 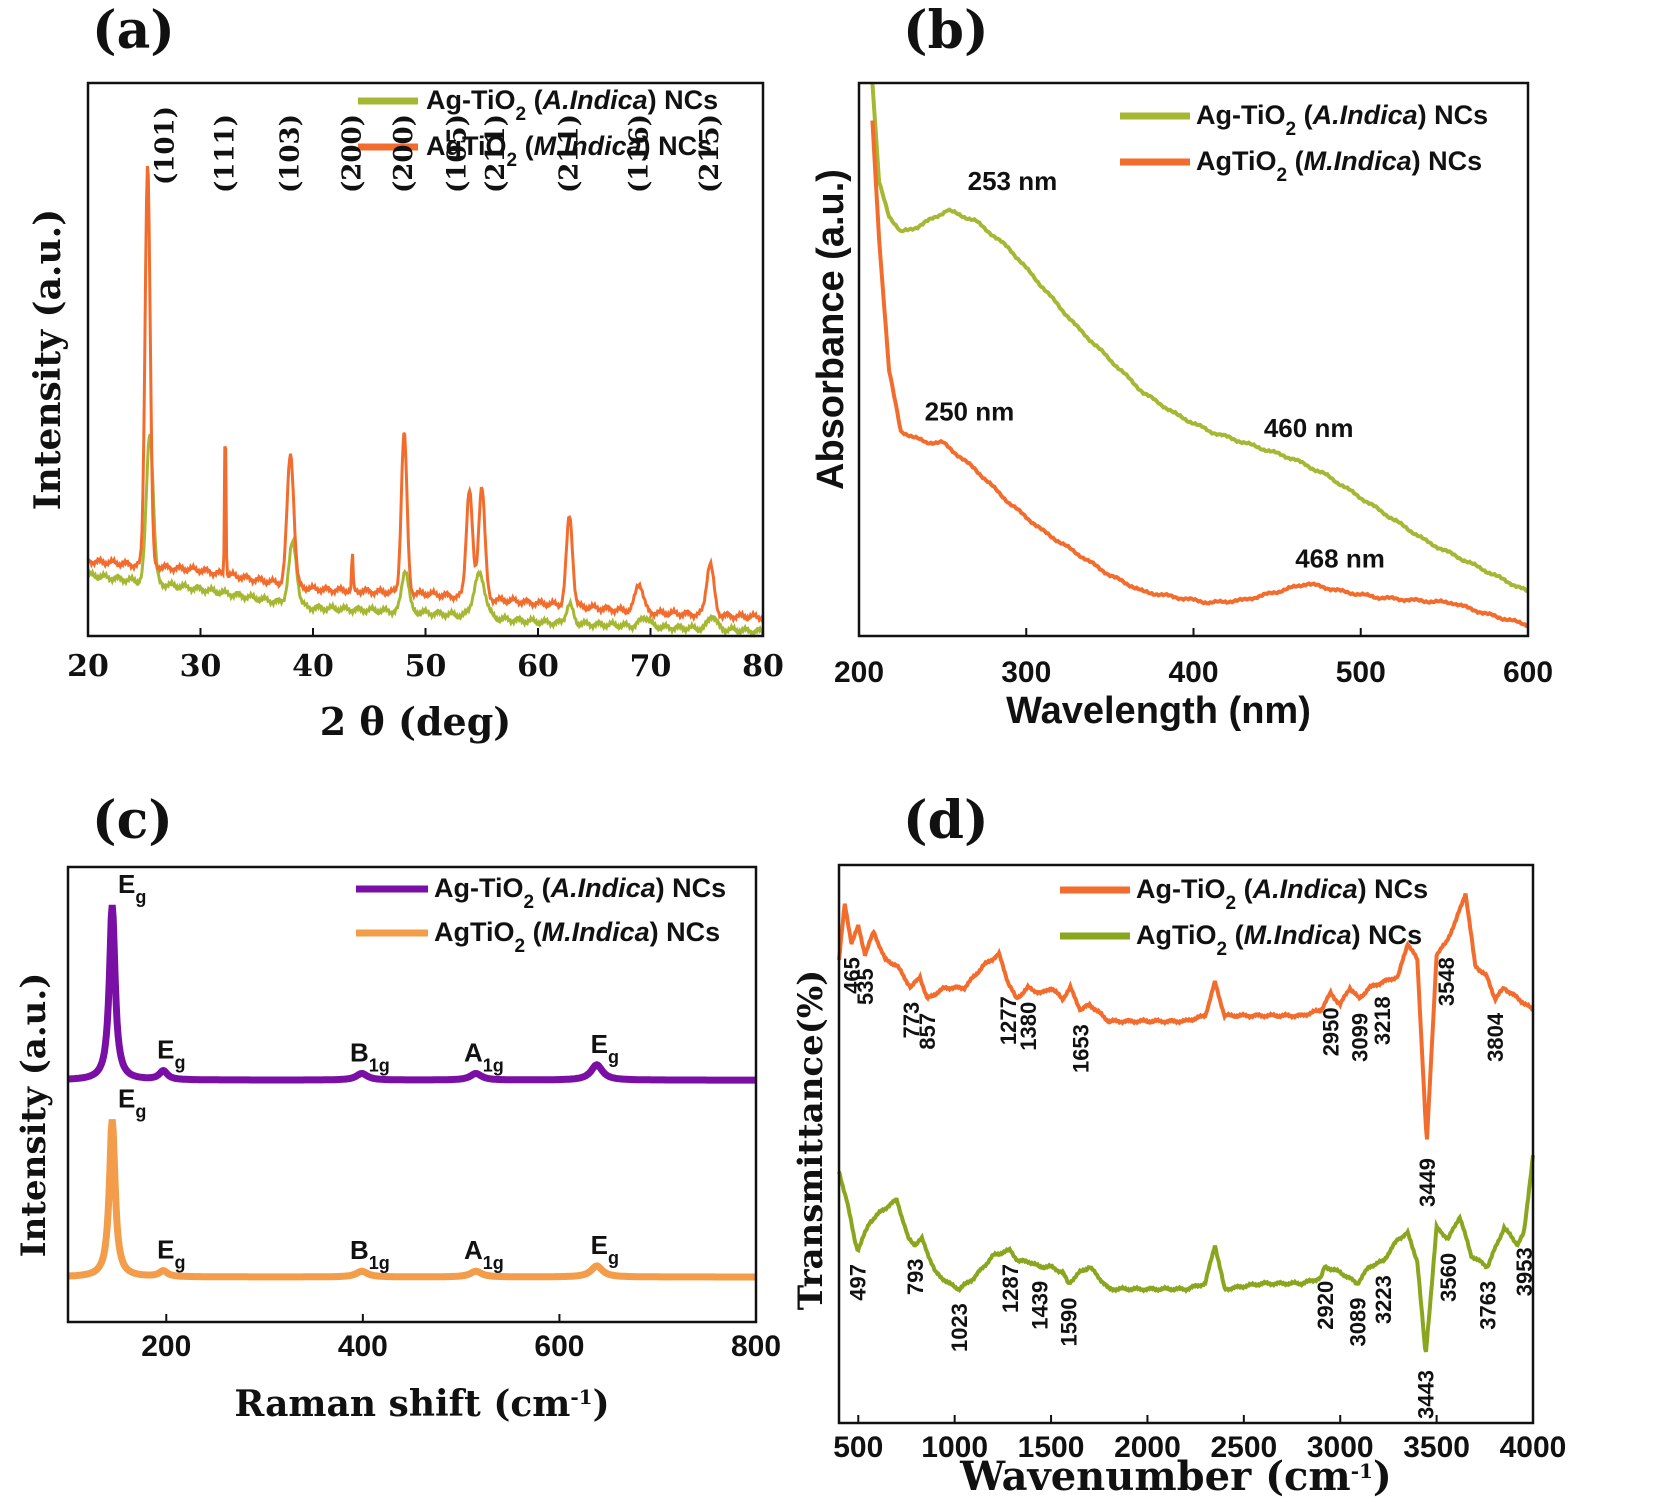 What do you see at coordinates (1010, 1288) in the screenshot?
I see `ftir-band-label: 1287` at bounding box center [1010, 1288].